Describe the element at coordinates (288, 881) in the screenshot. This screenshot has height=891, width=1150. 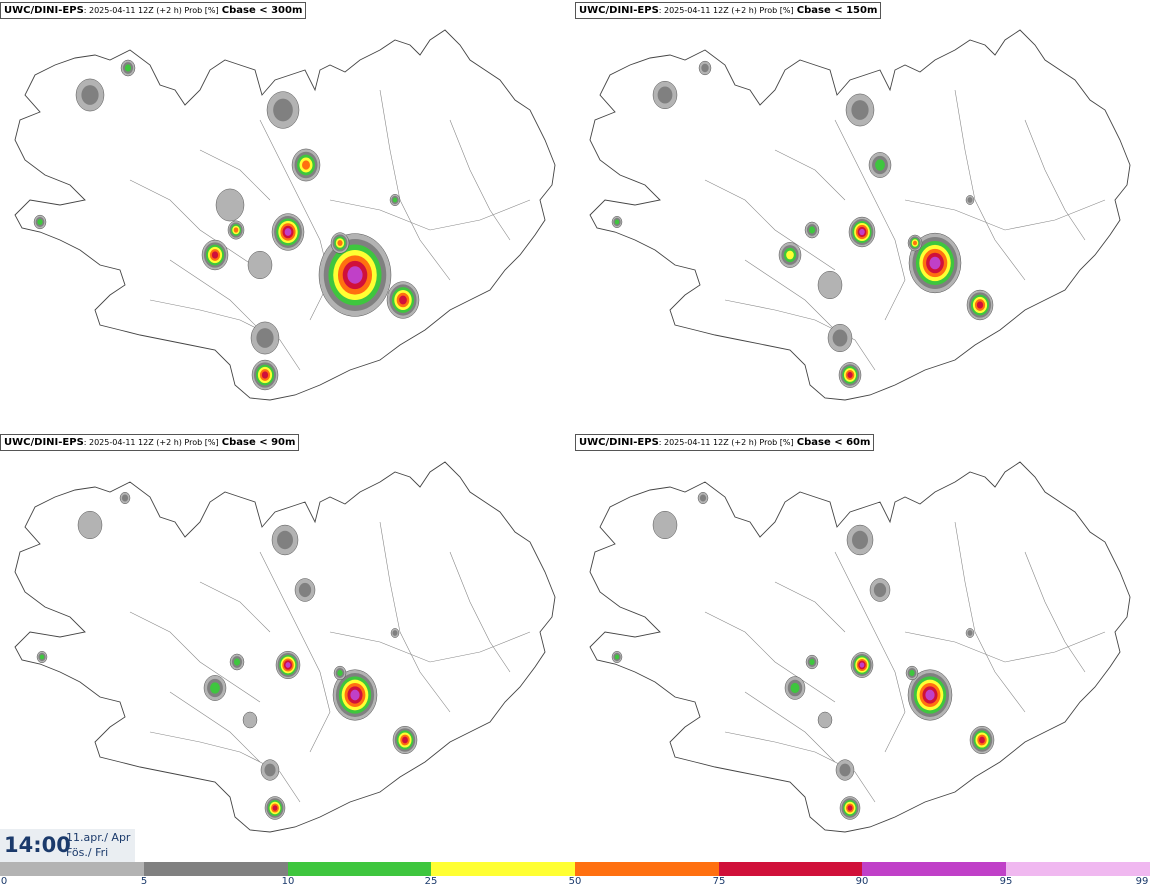
I see `colorbar-tick-10: 10` at that location.